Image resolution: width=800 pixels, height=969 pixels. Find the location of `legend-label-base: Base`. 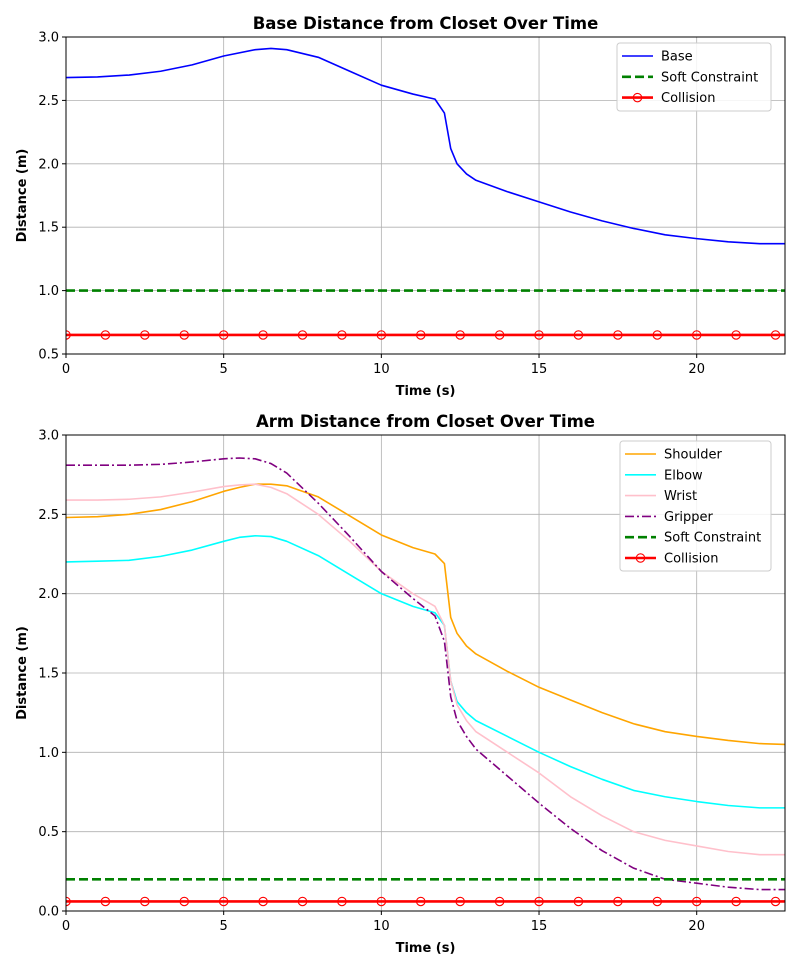

legend-label-base: Base is located at coordinates (677, 57).